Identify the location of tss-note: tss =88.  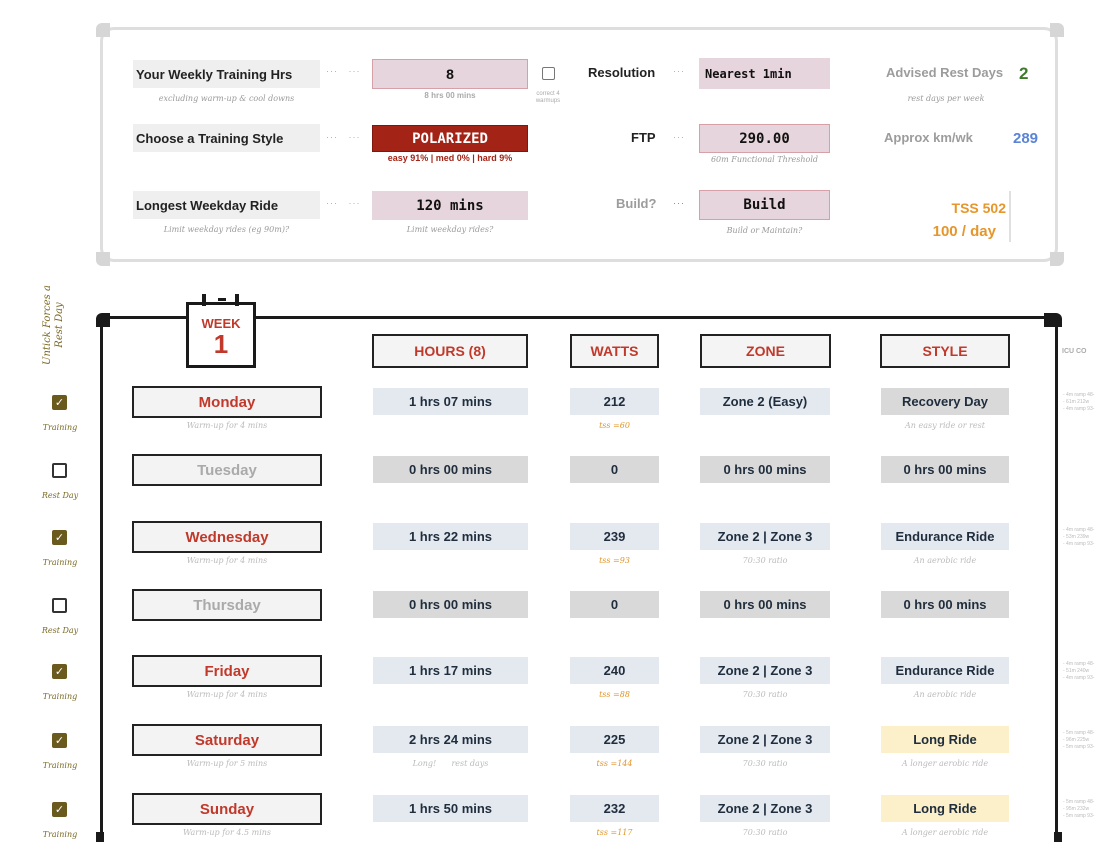
(614, 694).